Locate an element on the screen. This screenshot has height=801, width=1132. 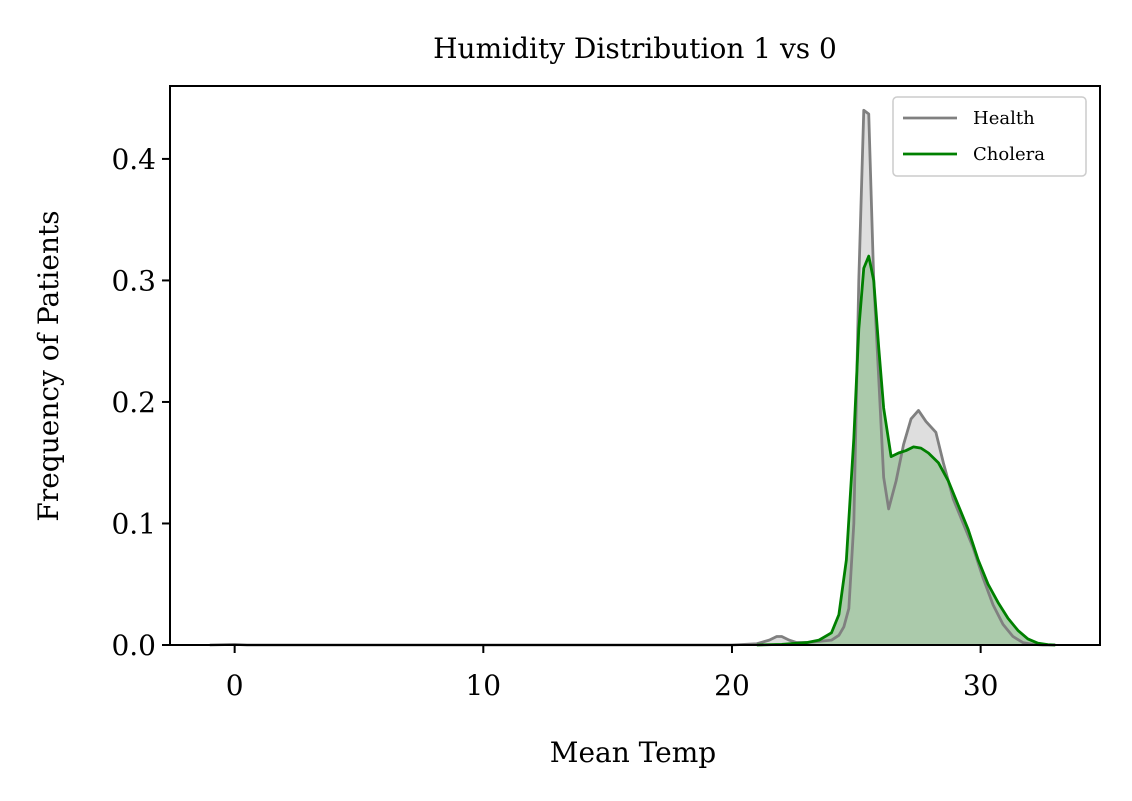
x-tick-label: 20 is located at coordinates (732, 685).